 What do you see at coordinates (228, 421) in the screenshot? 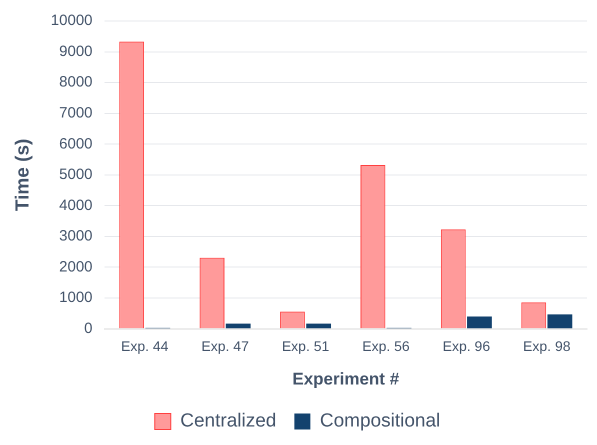
I see `legend-label: Centralized` at bounding box center [228, 421].